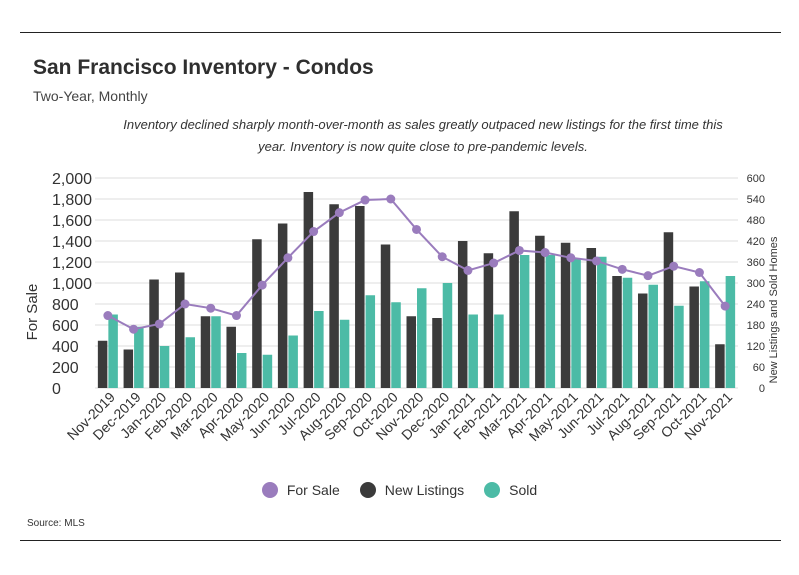 This screenshot has width=799, height=575. Describe the element at coordinates (72, 221) in the screenshot. I see `y-tick-left: 1,600` at that location.